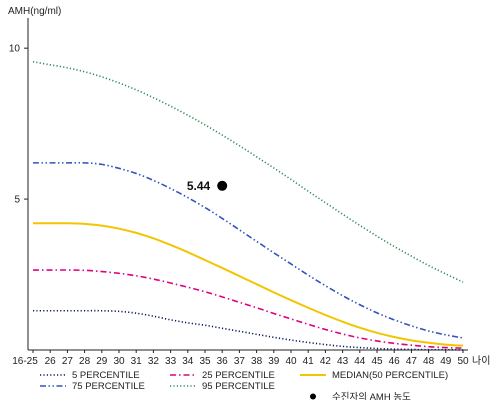  I want to click on y-axis-title: AMH(ng/ml), so click(34, 11).